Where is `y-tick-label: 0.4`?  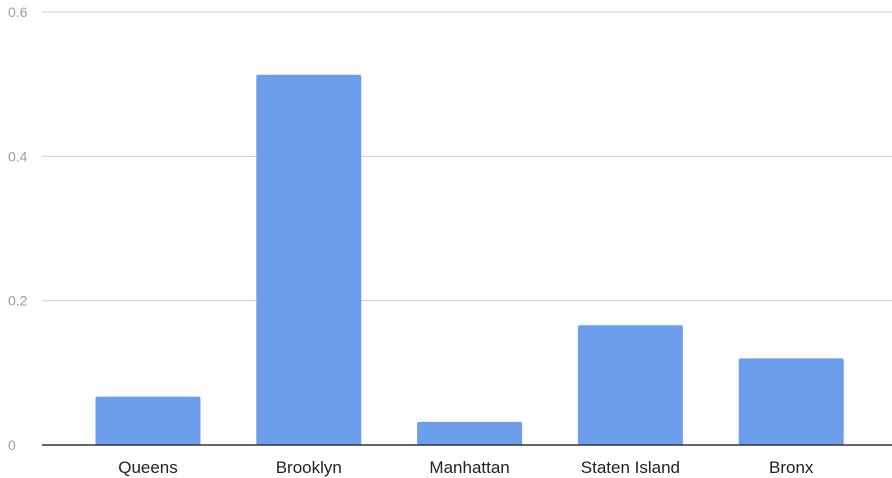 y-tick-label: 0.4 is located at coordinates (18, 156).